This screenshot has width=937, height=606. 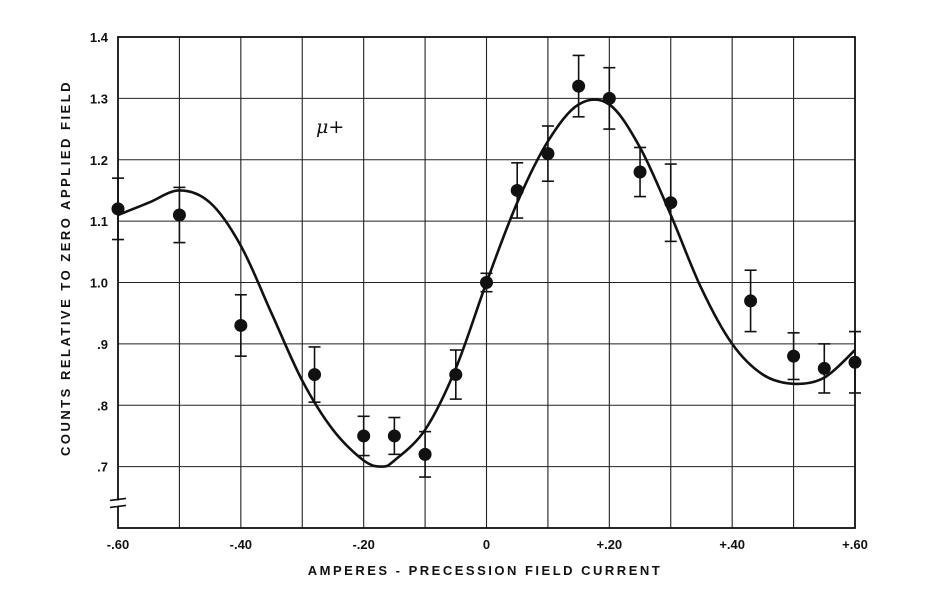 I want to click on x-tick-label-3: 0, so click(x=486, y=544).